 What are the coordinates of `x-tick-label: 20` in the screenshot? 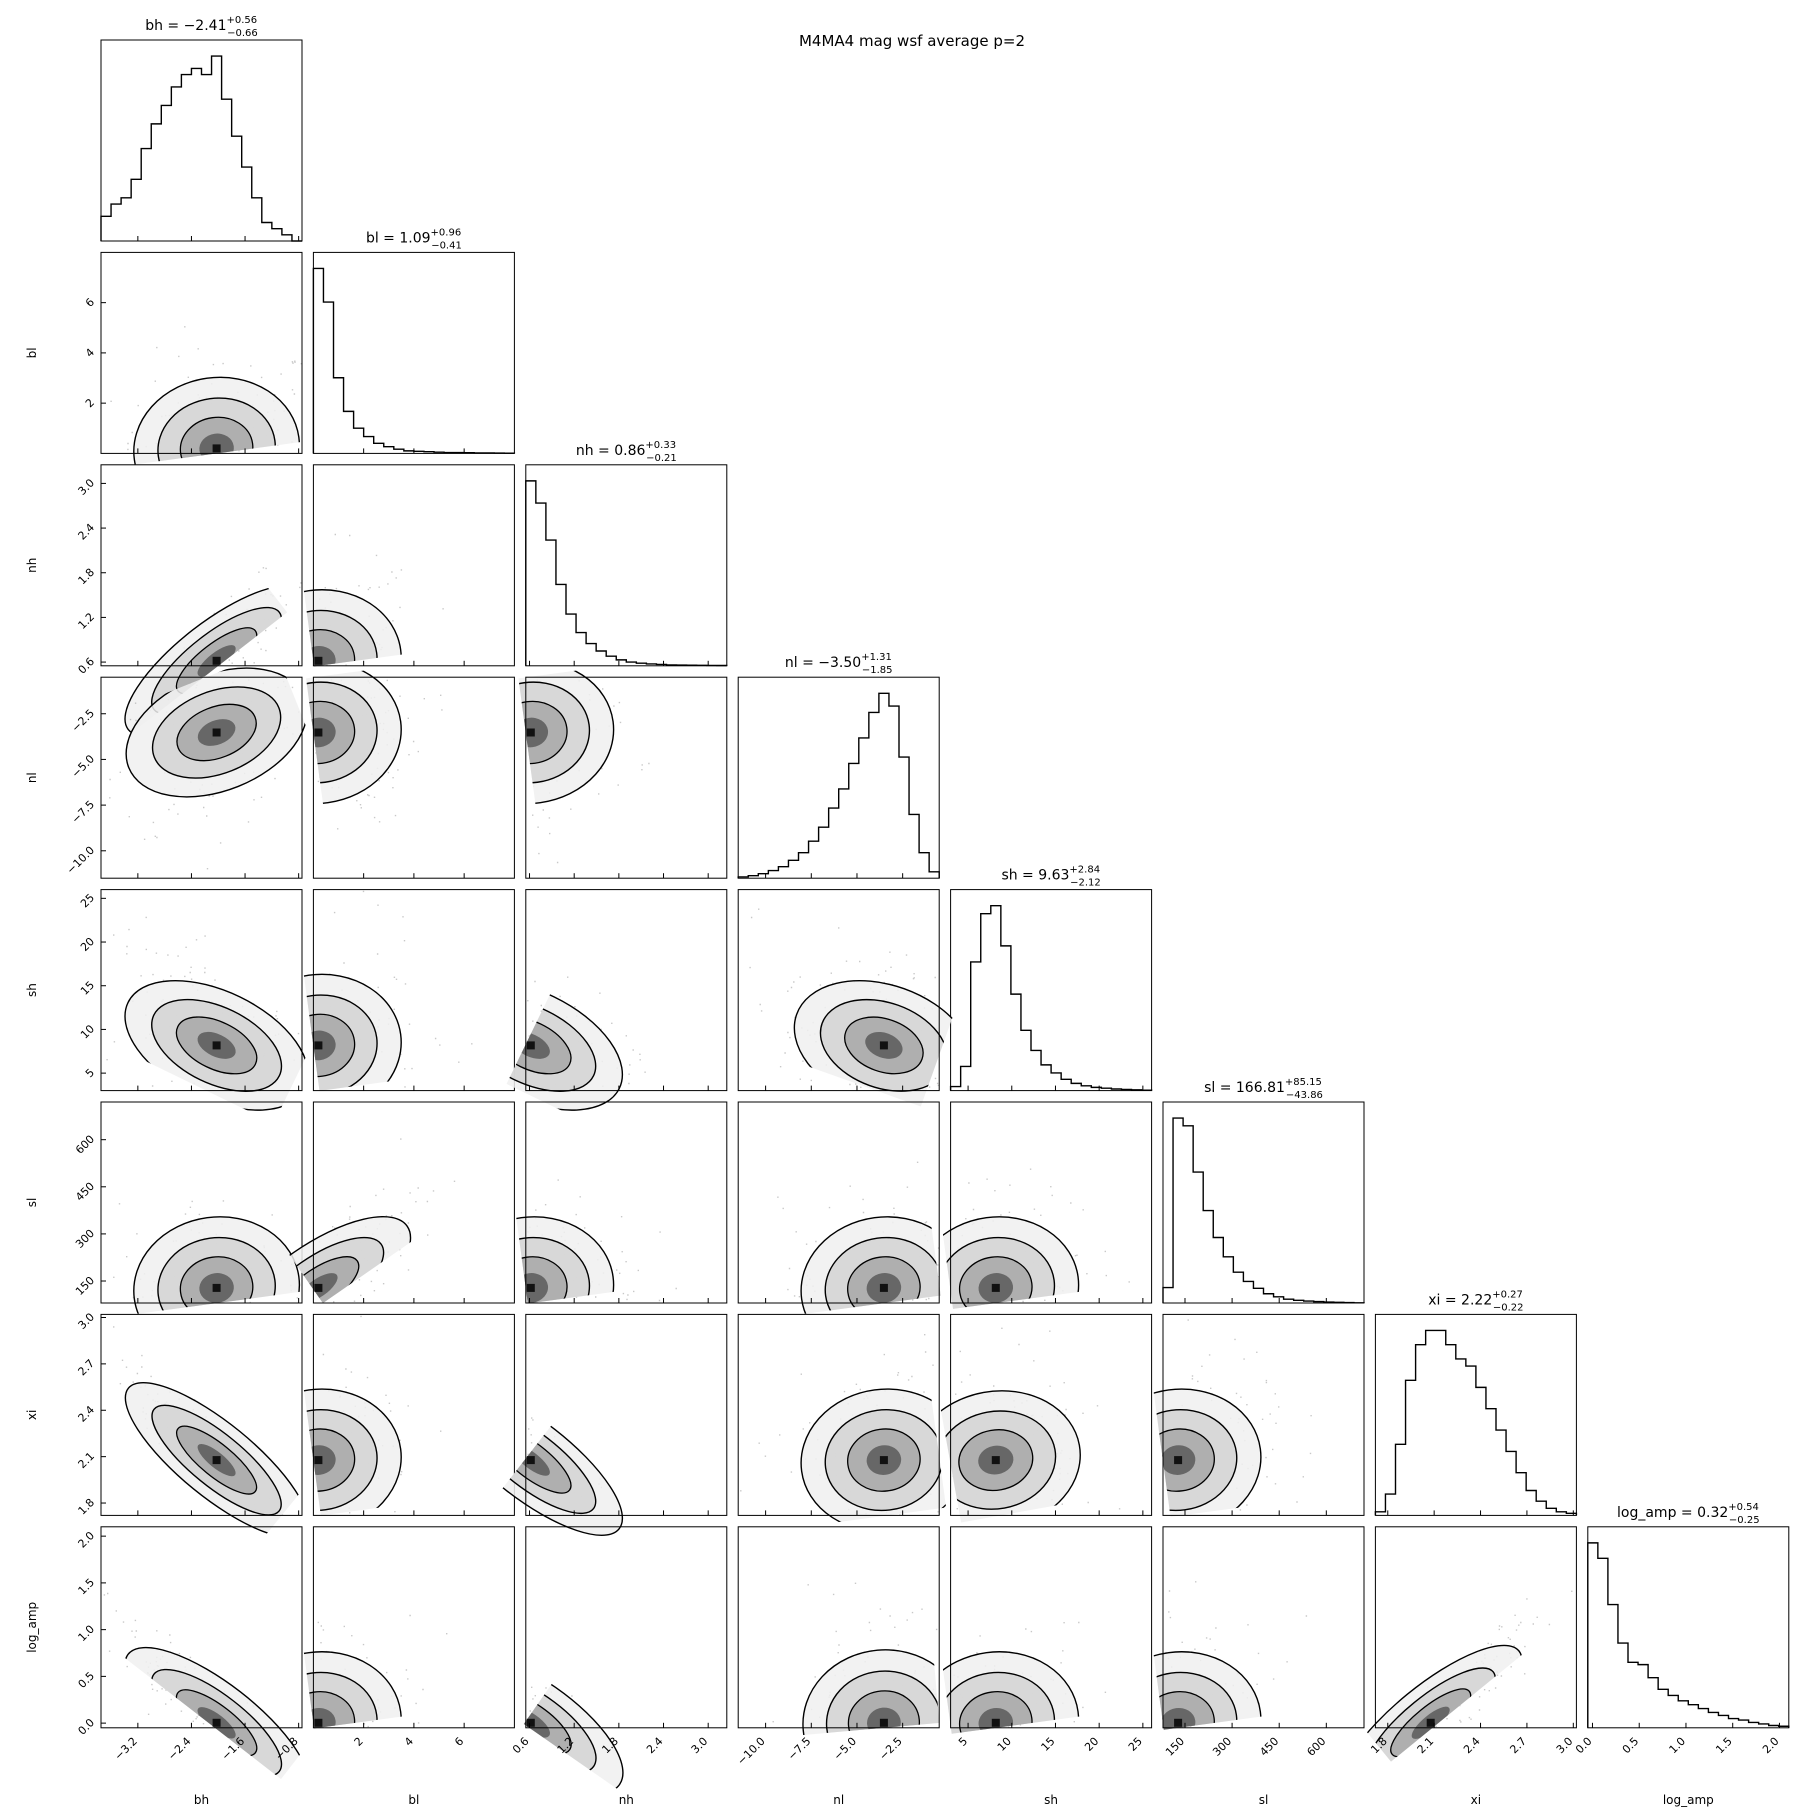 It's located at (1091, 1744).